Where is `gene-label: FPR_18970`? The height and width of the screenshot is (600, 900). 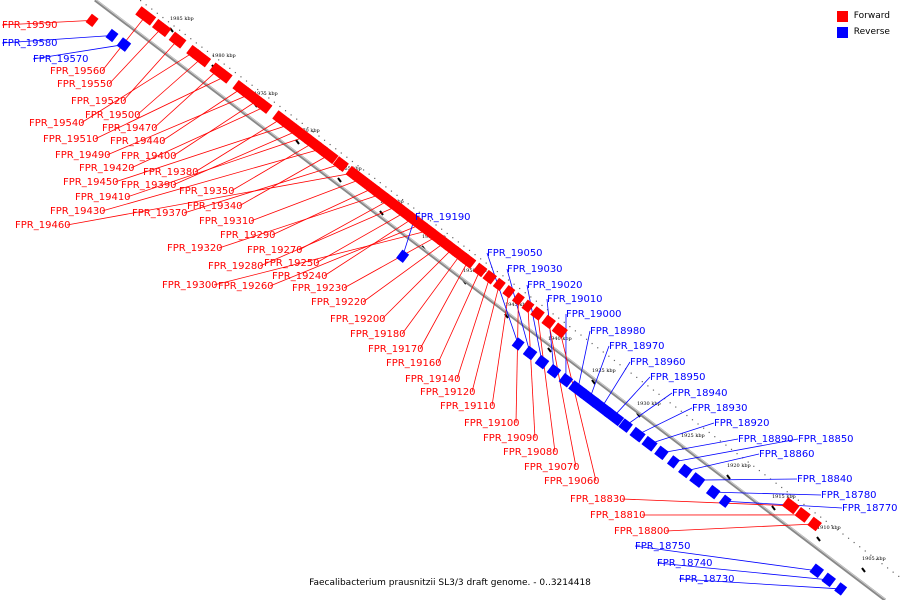 gene-label: FPR_18970 is located at coordinates (637, 346).